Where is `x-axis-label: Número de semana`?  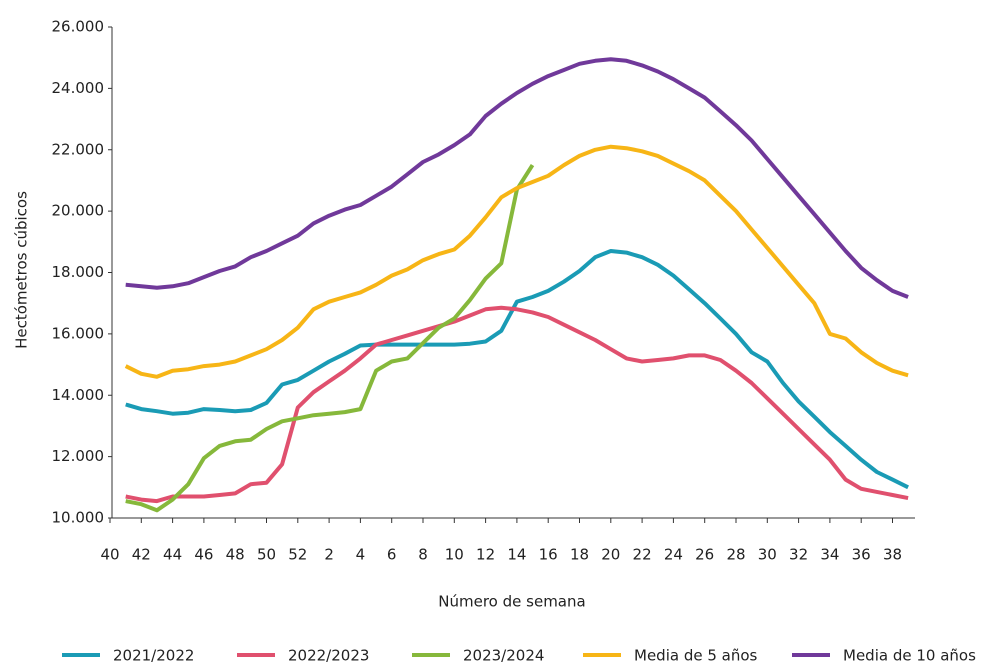
x-axis-label: Número de semana is located at coordinates (511, 602).